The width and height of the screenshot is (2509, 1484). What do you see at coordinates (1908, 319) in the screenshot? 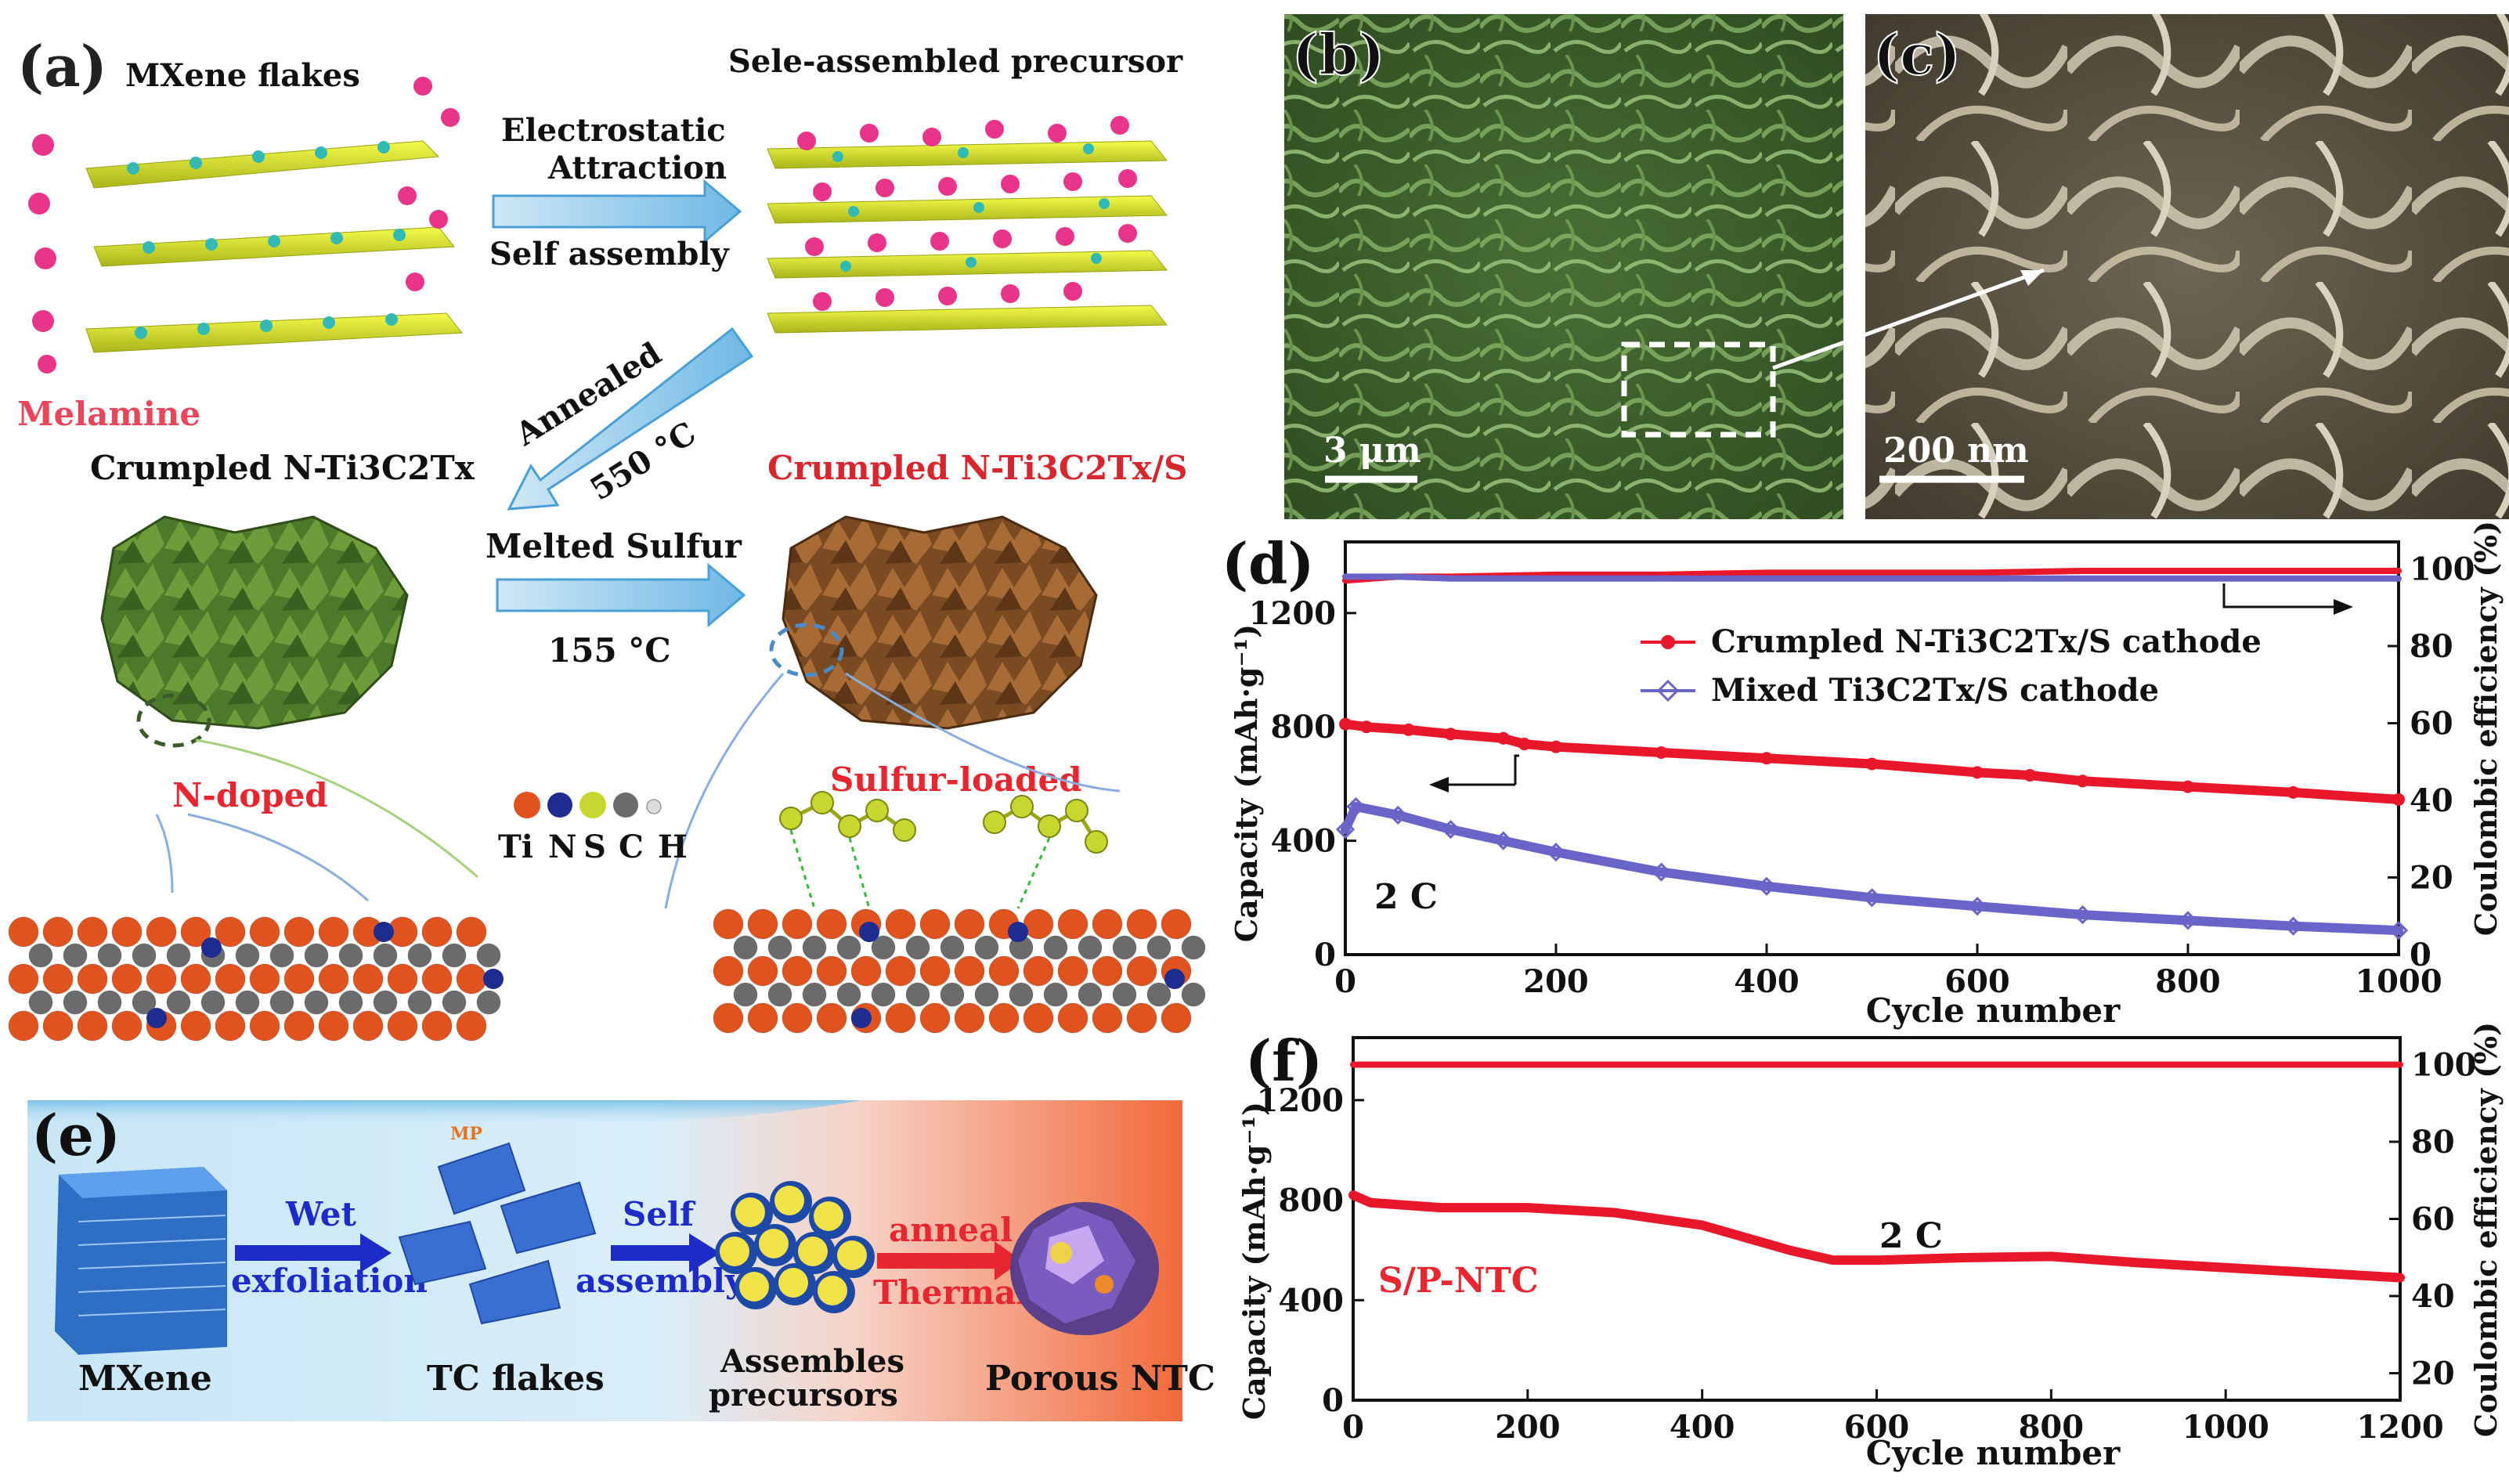
I see `zoom-line` at bounding box center [1908, 319].